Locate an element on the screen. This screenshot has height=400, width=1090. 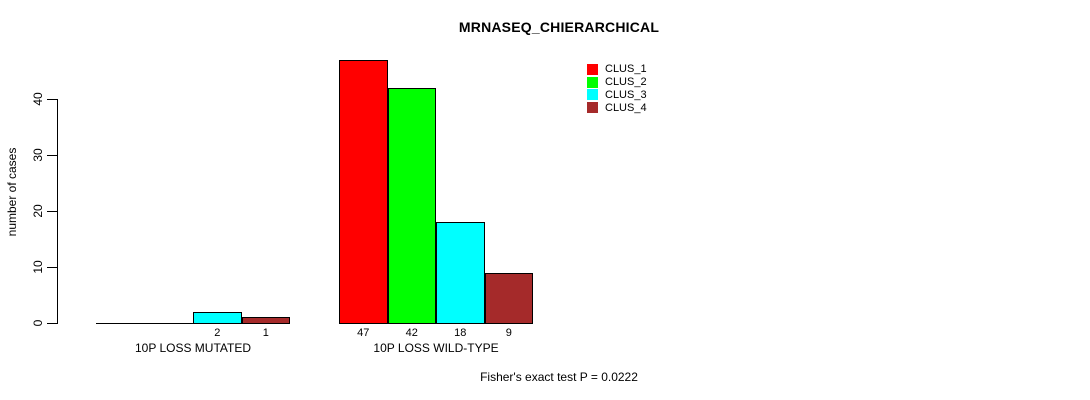
legend-label: CLUS_4 is located at coordinates (626, 107).